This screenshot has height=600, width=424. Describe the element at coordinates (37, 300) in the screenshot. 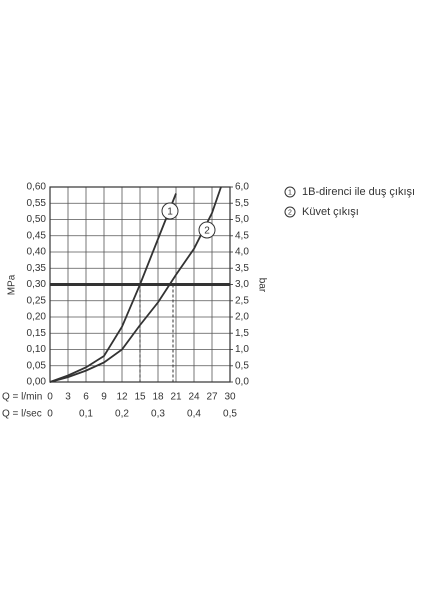

I see `y-tick-label: 0,25` at that location.